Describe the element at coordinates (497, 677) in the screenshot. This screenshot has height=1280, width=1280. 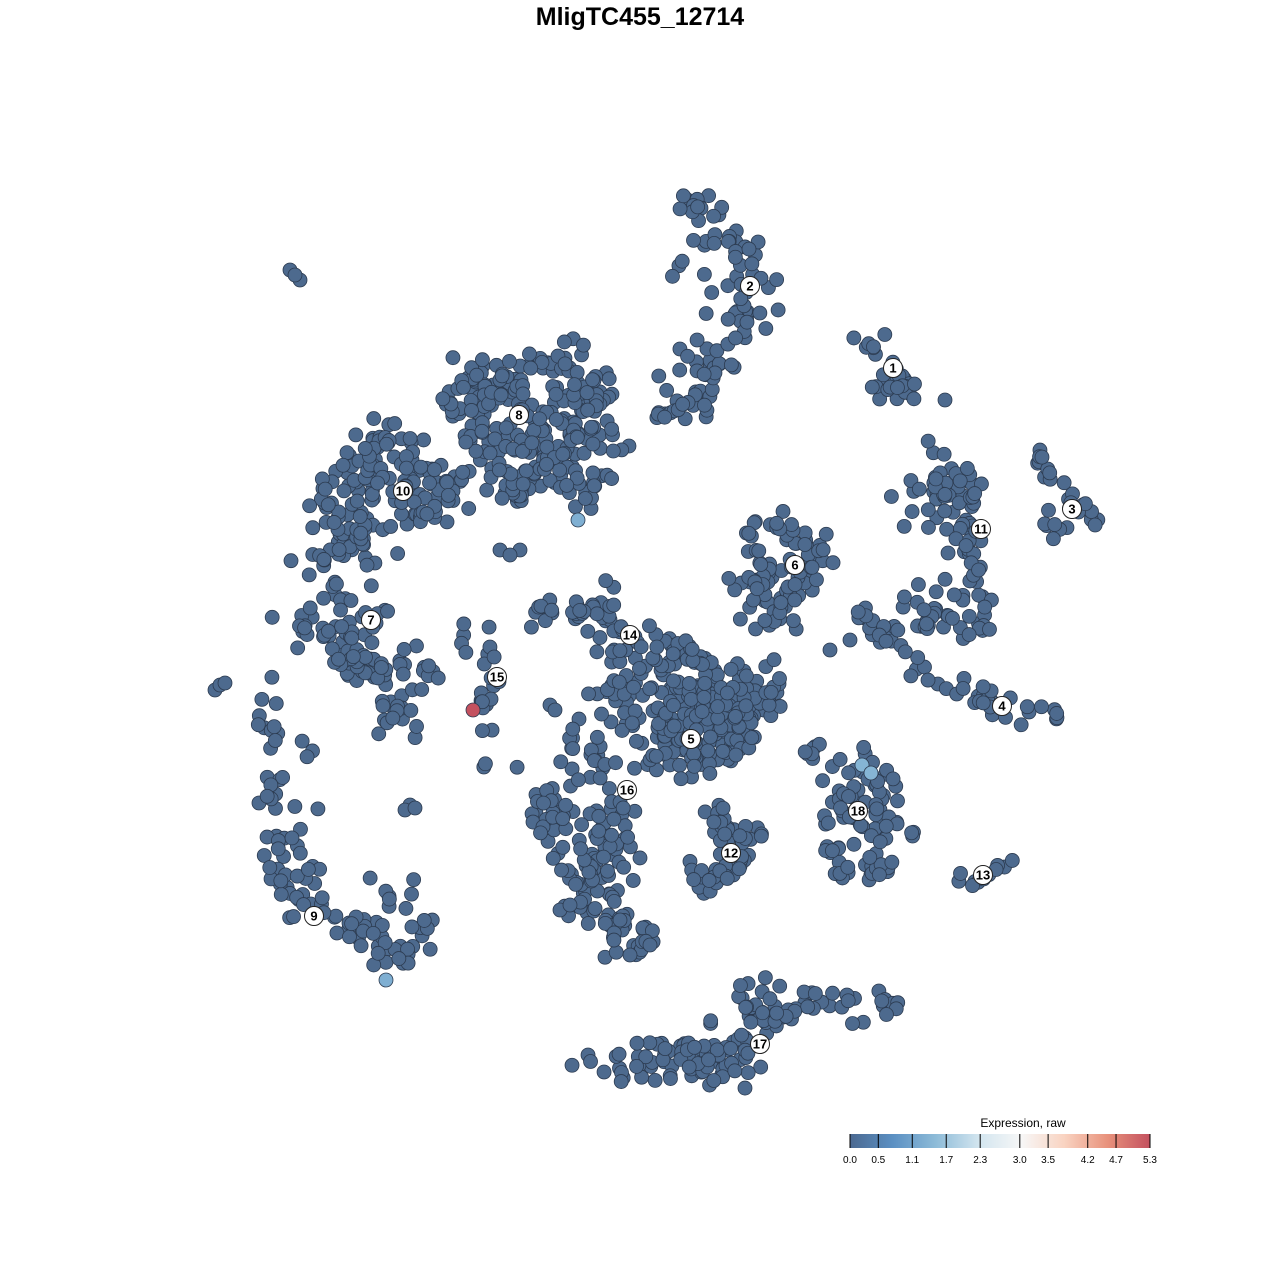
I see `cluster-label-text: 15` at that location.